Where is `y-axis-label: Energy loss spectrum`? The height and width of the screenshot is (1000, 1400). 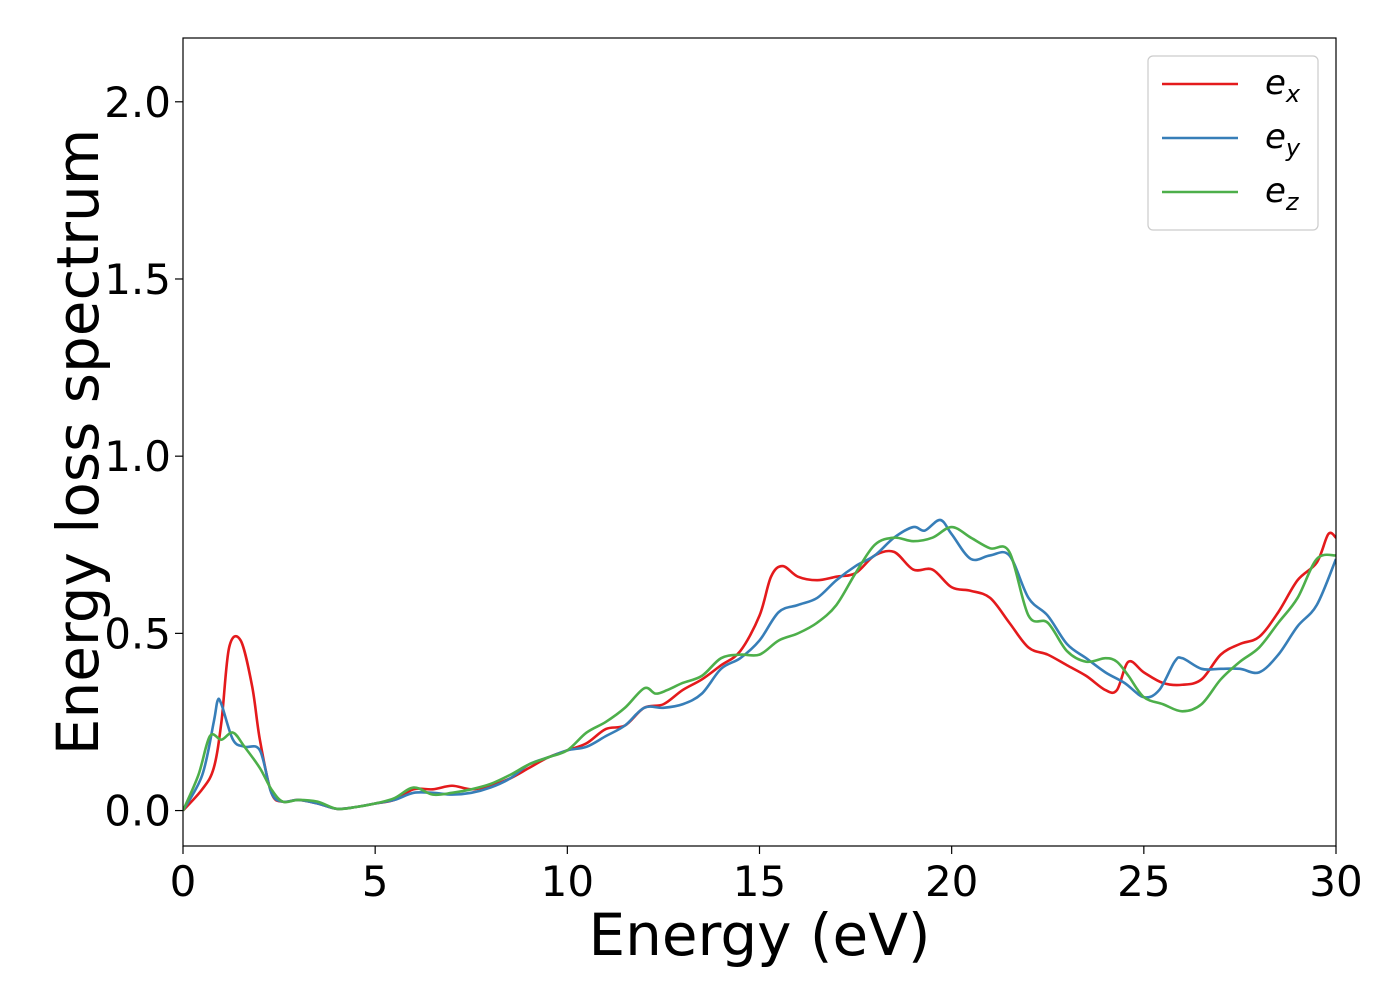 y-axis-label: Energy loss spectrum is located at coordinates (78, 442).